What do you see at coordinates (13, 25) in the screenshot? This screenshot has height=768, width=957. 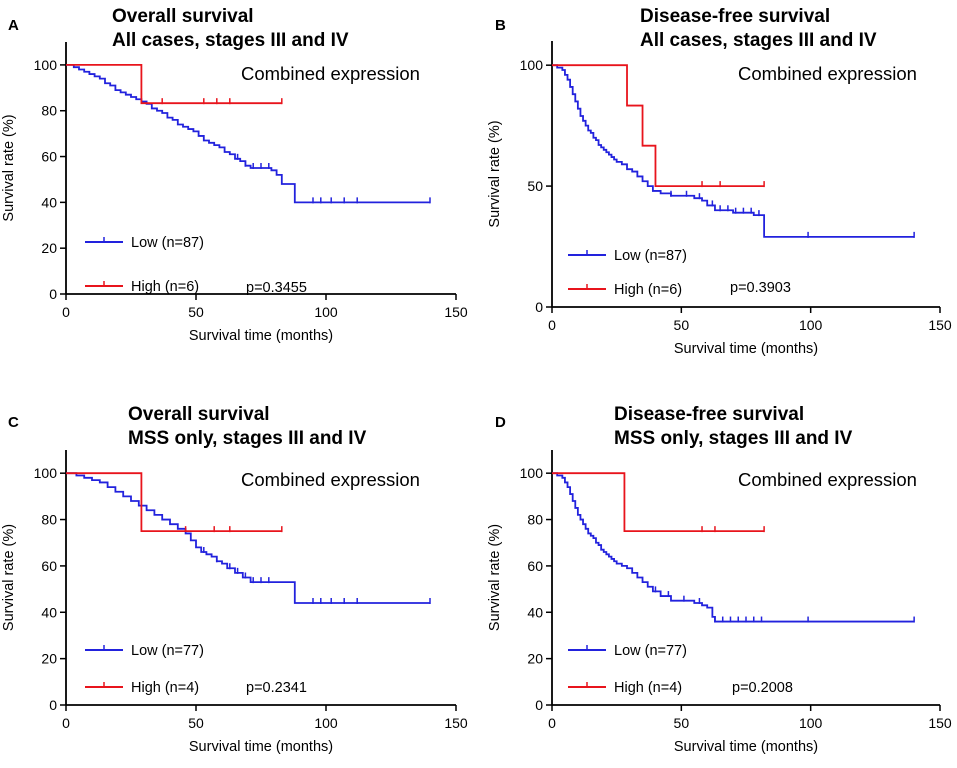 I see `panel-label: A` at bounding box center [13, 25].